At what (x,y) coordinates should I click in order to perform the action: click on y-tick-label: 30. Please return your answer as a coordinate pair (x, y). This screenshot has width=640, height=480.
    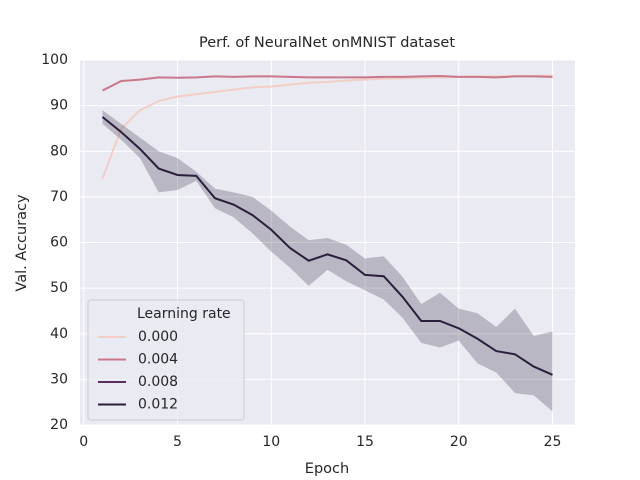
    Looking at the image, I should click on (59, 379).